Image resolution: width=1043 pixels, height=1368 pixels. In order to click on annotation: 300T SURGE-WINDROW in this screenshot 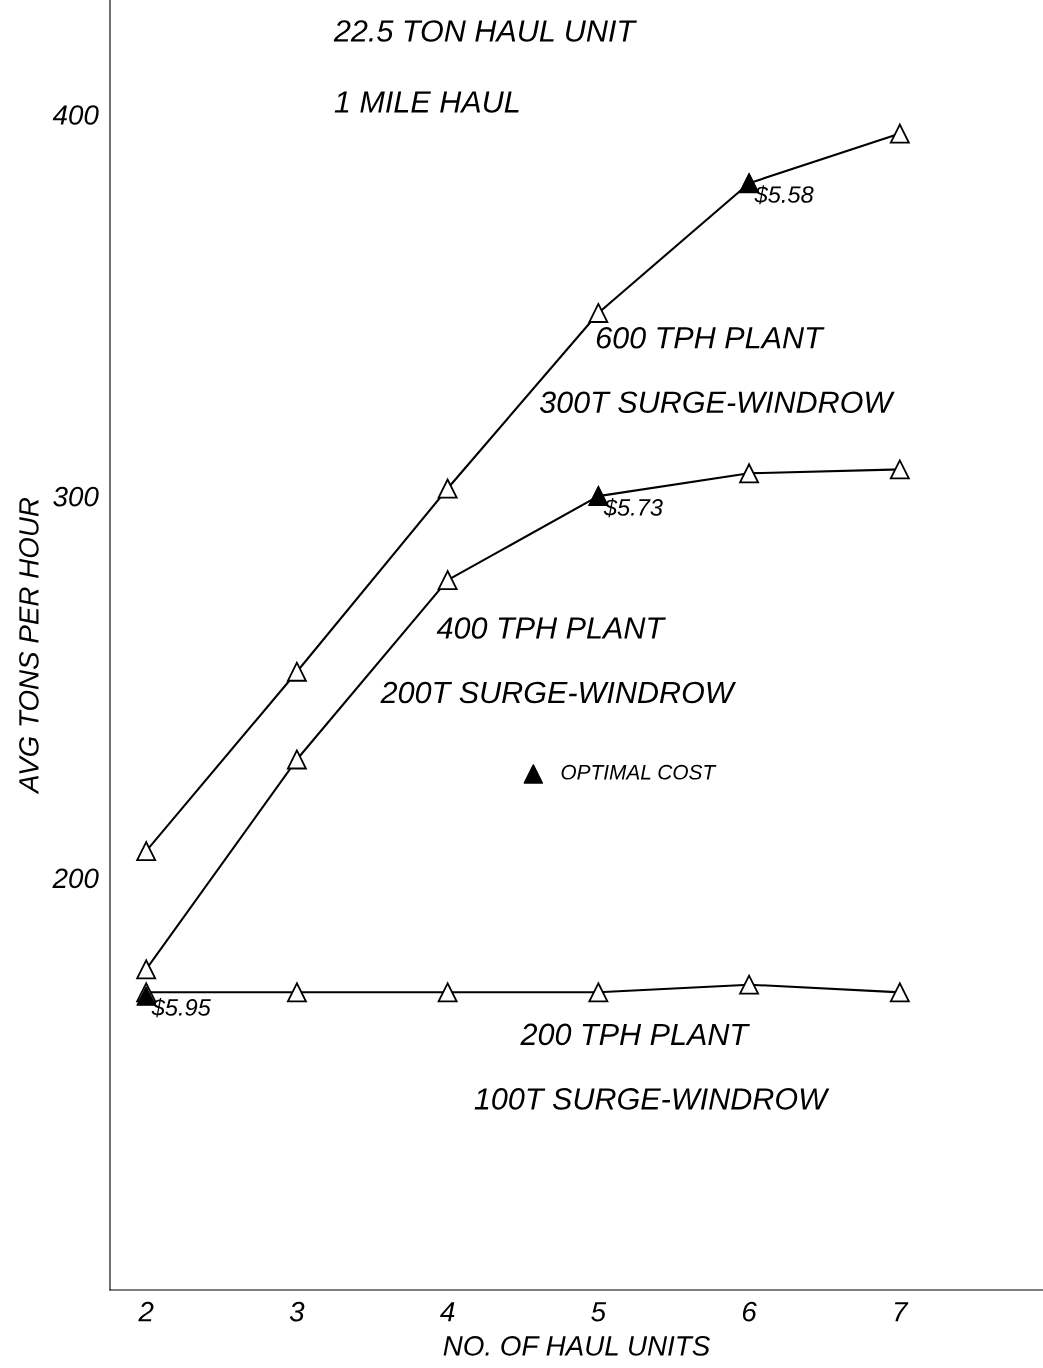, I will do `click(717, 402)`.